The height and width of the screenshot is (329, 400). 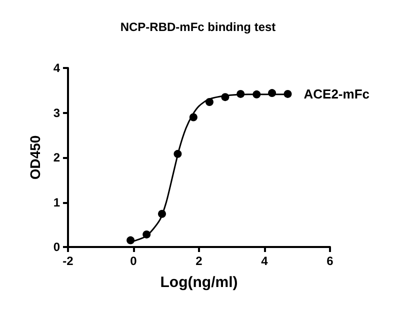 I want to click on x-tick-label: 4, so click(x=264, y=261).